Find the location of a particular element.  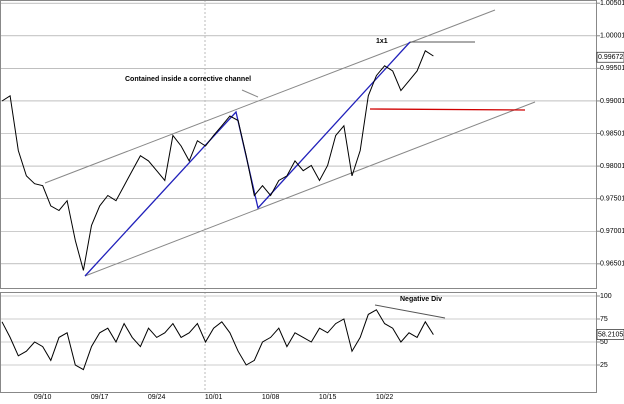

callout-line is located at coordinates (250, 93).